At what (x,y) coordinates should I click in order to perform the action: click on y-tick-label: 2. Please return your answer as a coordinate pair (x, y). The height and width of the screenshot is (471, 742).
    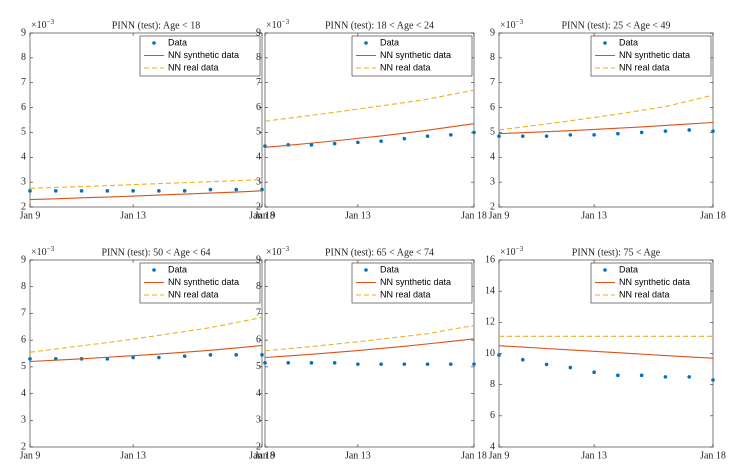
    Looking at the image, I should click on (492, 206).